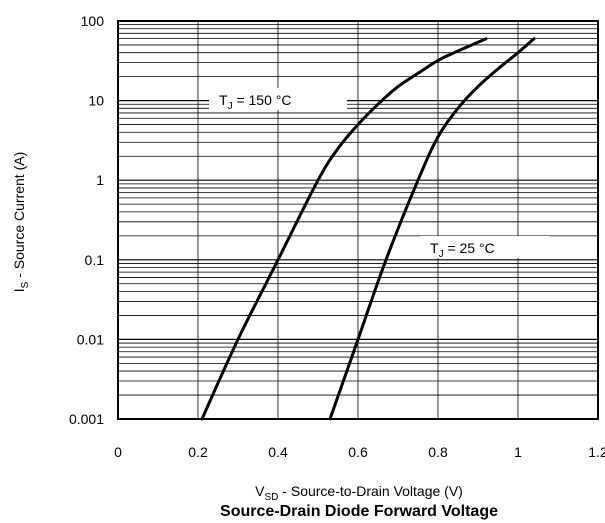  I want to click on annotation-150c: TJ = 150 °C, so click(278, 100).